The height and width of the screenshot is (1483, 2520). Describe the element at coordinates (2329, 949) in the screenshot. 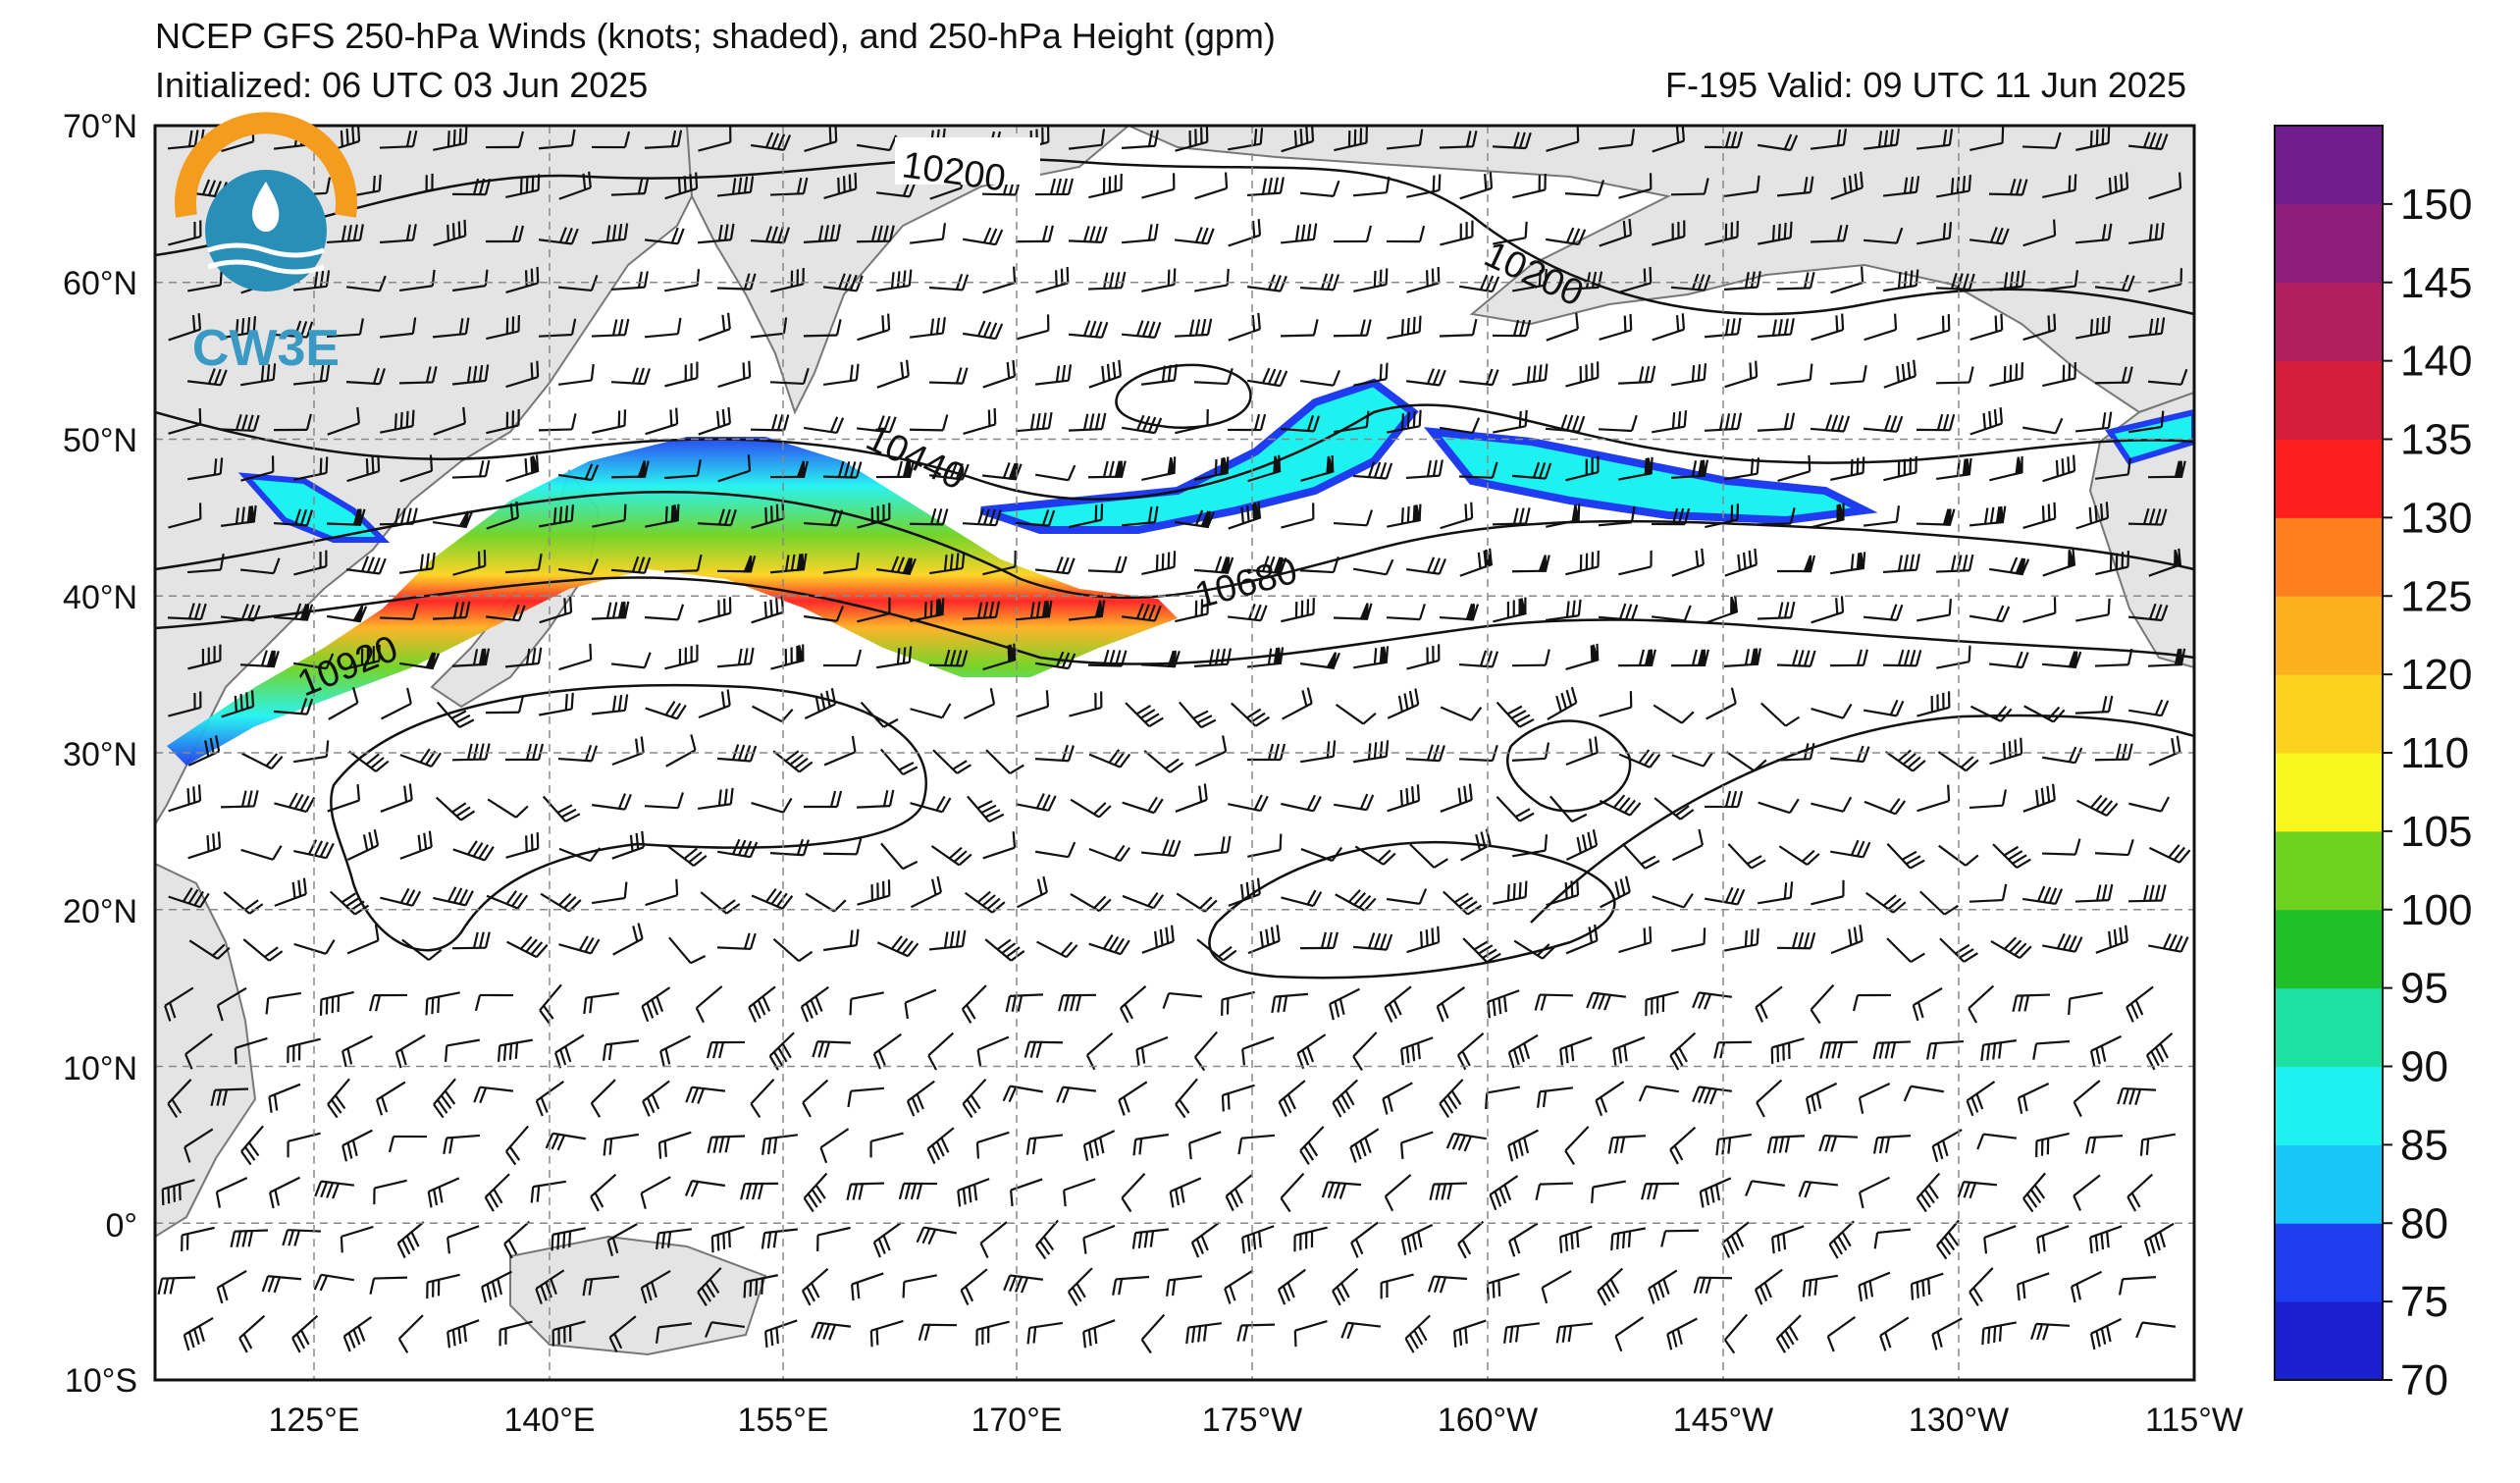

I see `colorbar-swatch` at that location.